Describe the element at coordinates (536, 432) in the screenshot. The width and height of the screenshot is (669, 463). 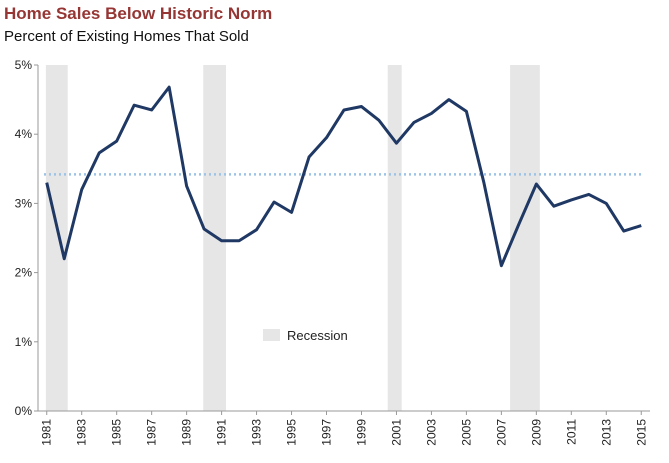
I see `x-tick-label: 2009` at that location.